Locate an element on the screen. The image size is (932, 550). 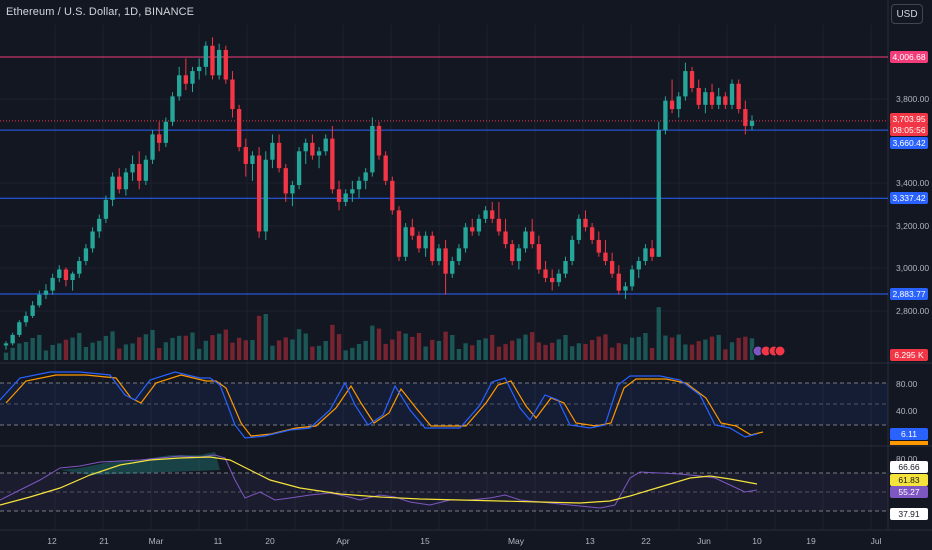
rsi-overbought-fill is located at coordinates (140, 463).